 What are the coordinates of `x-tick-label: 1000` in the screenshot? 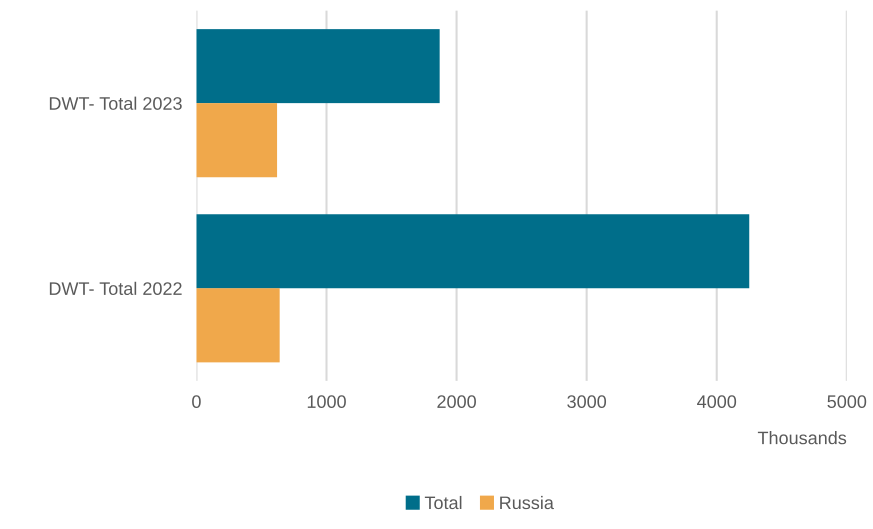 It's located at (327, 401).